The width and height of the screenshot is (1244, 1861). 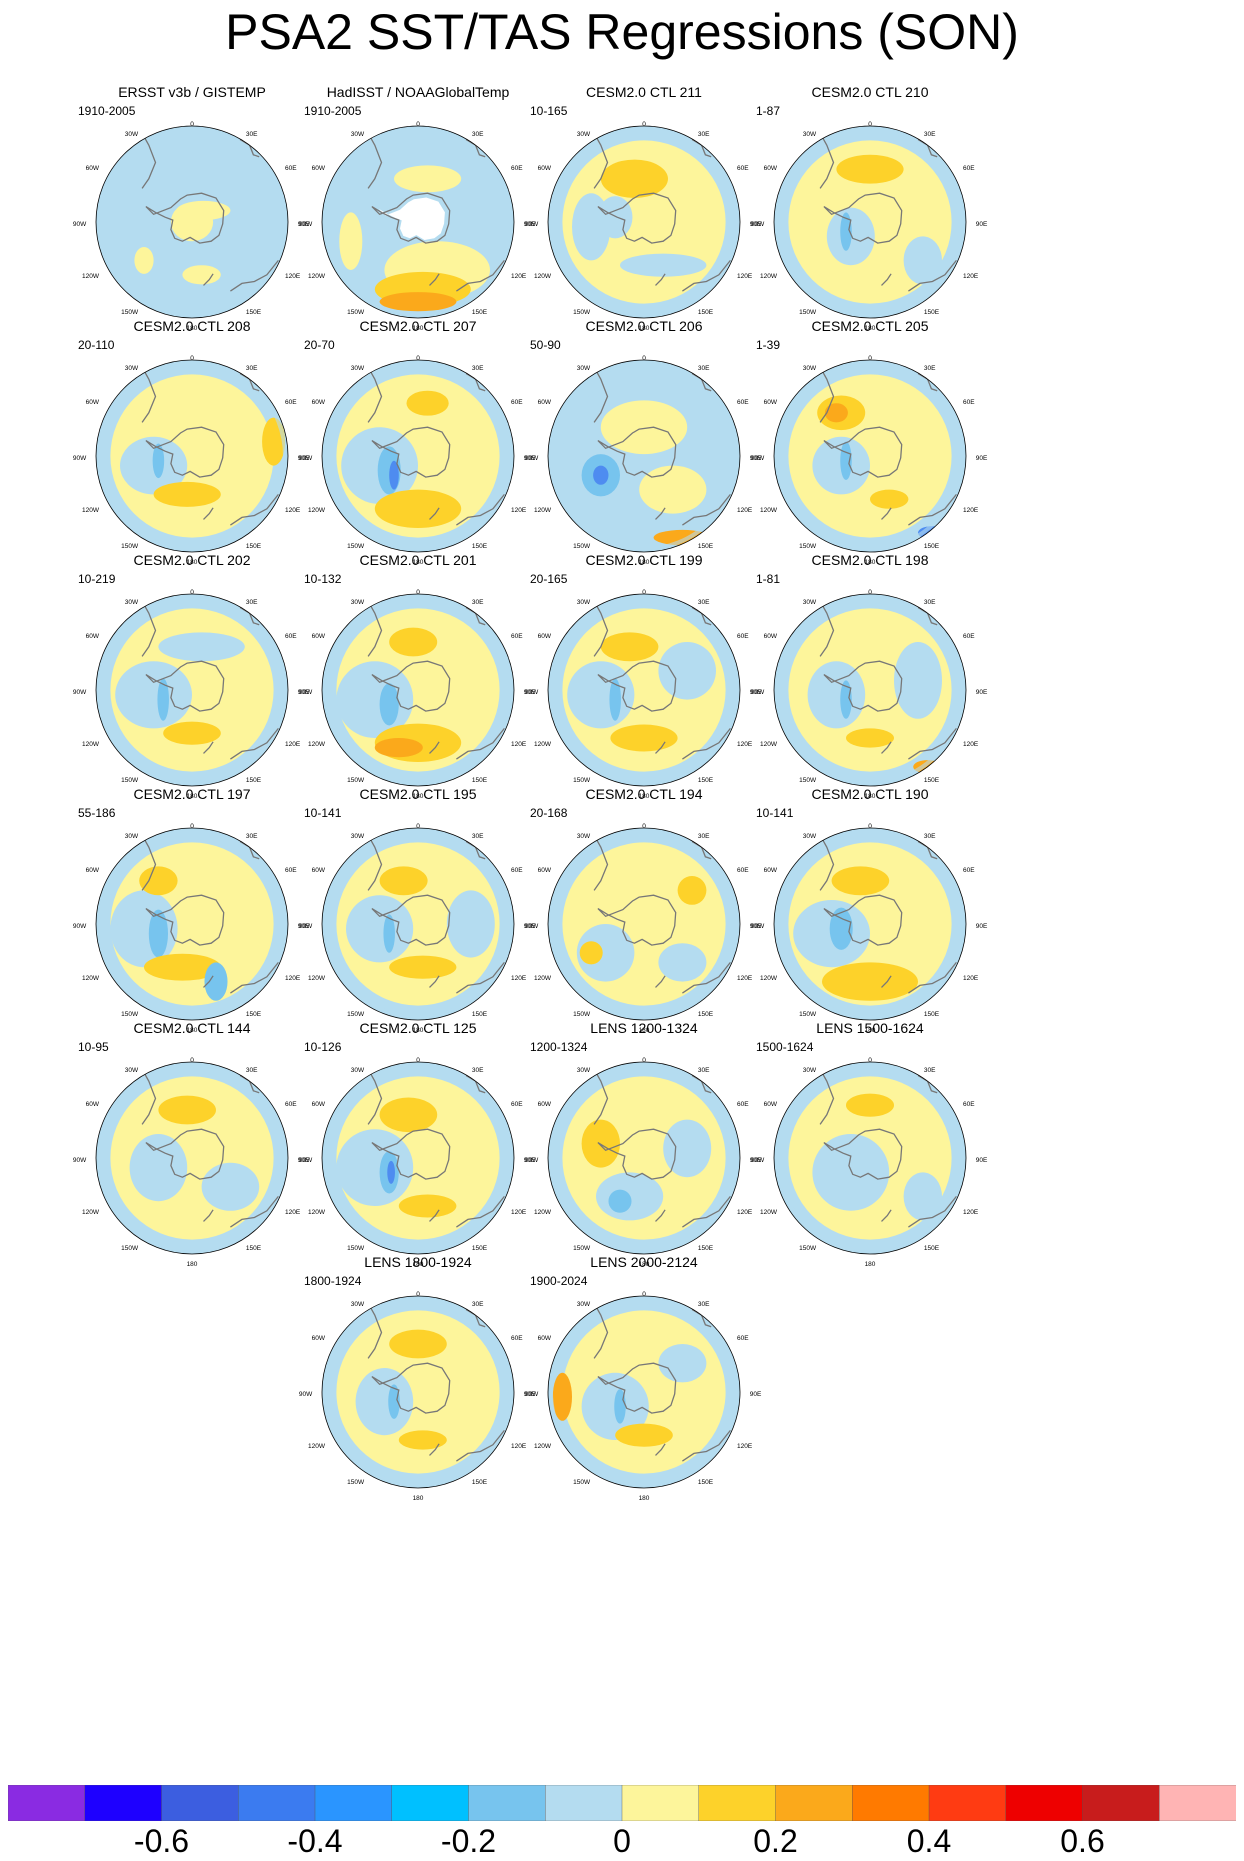 What do you see at coordinates (97, 813) in the screenshot?
I see `panel-period: 55-186` at bounding box center [97, 813].